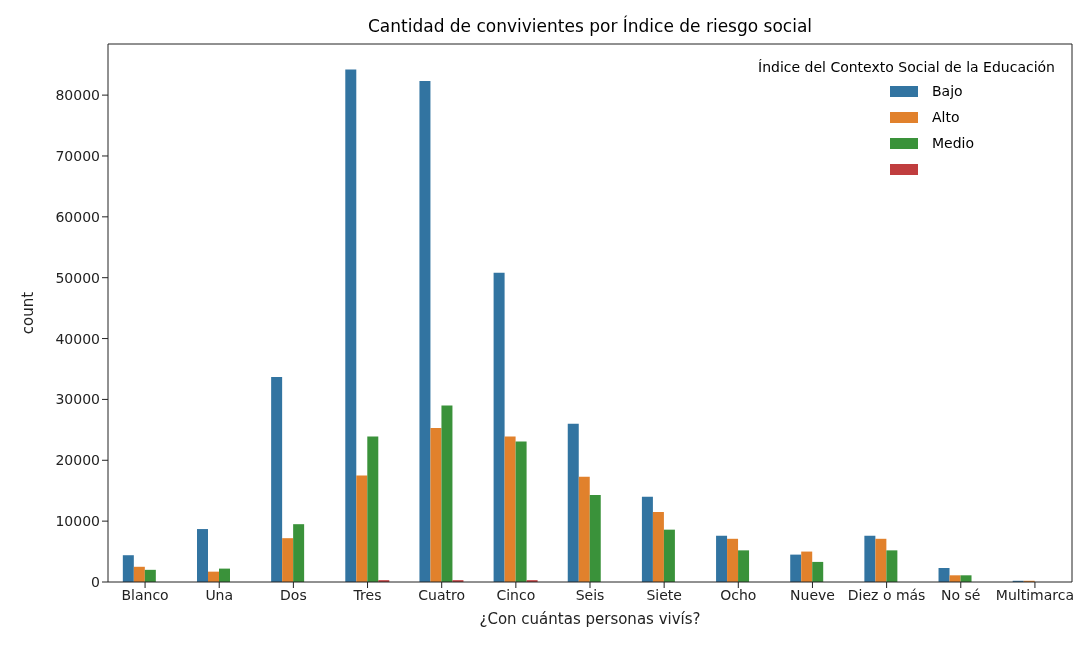  What do you see at coordinates (77, 338) in the screenshot?
I see `y-tick-label: 40000` at bounding box center [77, 338].